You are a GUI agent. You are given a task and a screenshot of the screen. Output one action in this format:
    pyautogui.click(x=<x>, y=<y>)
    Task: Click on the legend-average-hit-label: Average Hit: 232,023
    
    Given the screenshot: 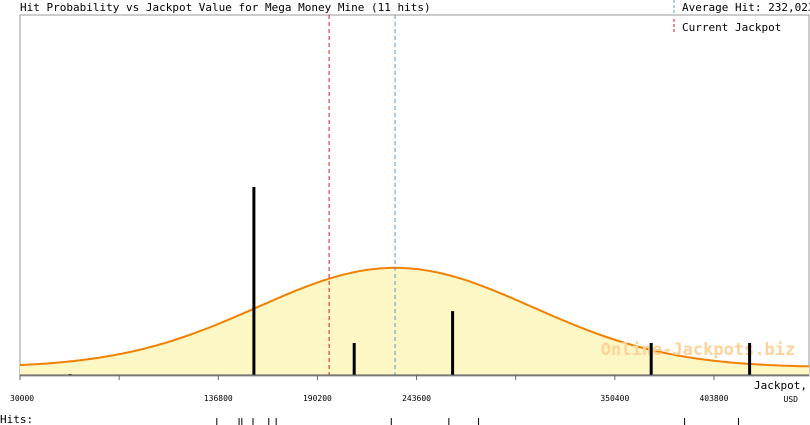 What is the action you would take?
    pyautogui.click(x=746, y=7)
    